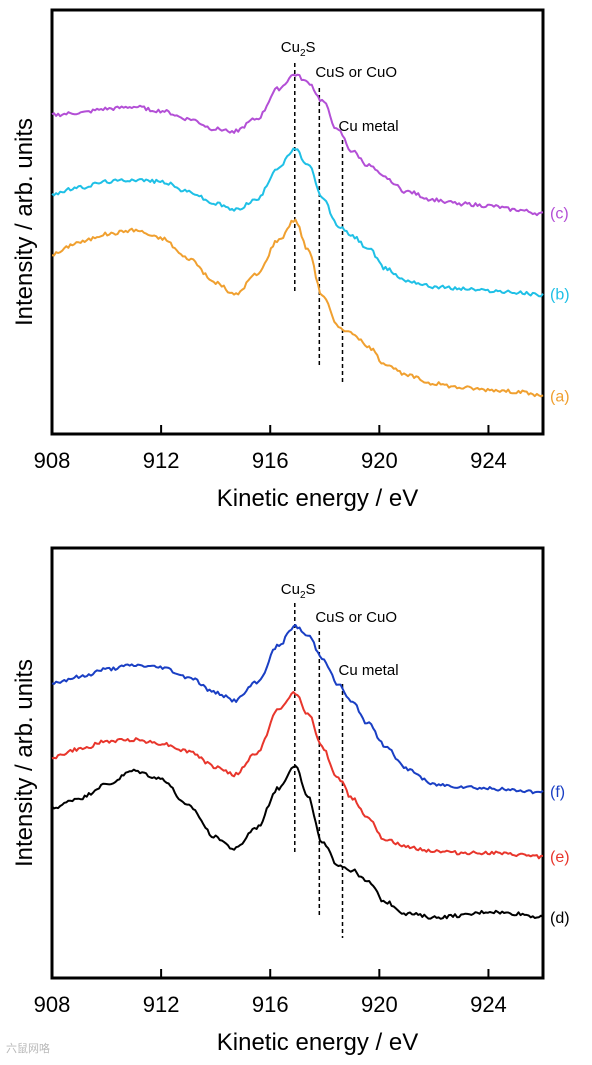 The width and height of the screenshot is (592, 1065). What do you see at coordinates (560, 857) in the screenshot?
I see `series-label: (e)` at bounding box center [560, 857].